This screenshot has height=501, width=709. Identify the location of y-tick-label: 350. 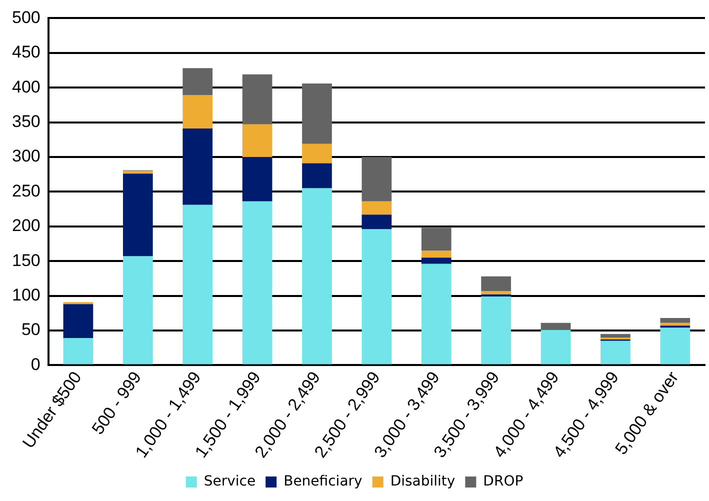
(26, 121).